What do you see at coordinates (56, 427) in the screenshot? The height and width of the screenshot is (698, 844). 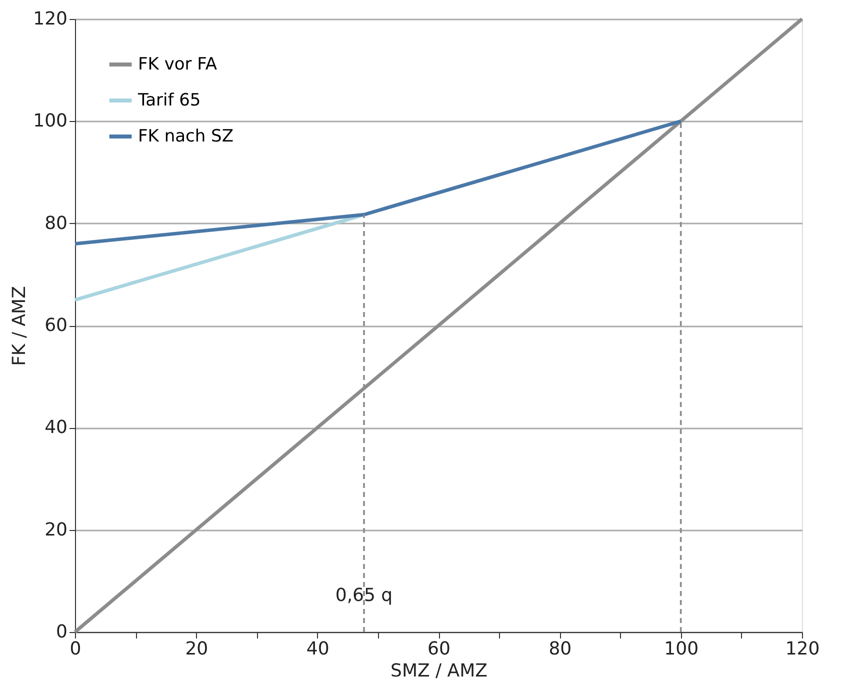 I see `y-tick-label: 40` at bounding box center [56, 427].